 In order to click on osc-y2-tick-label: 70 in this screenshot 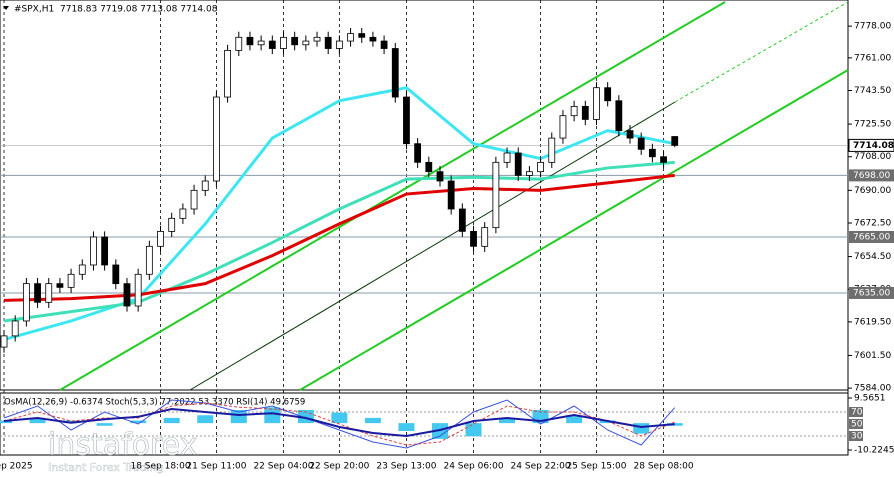, I will do `click(857, 413)`.